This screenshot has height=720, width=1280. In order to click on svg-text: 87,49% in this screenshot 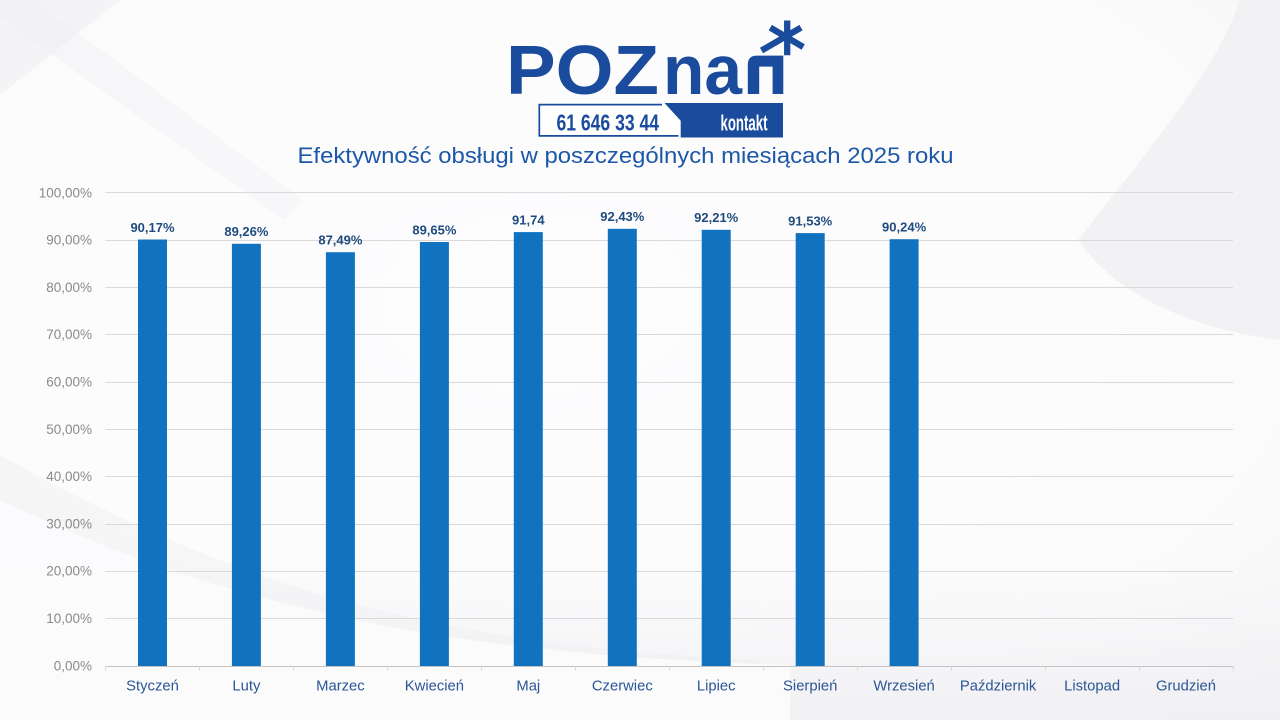, I will do `click(340, 240)`.